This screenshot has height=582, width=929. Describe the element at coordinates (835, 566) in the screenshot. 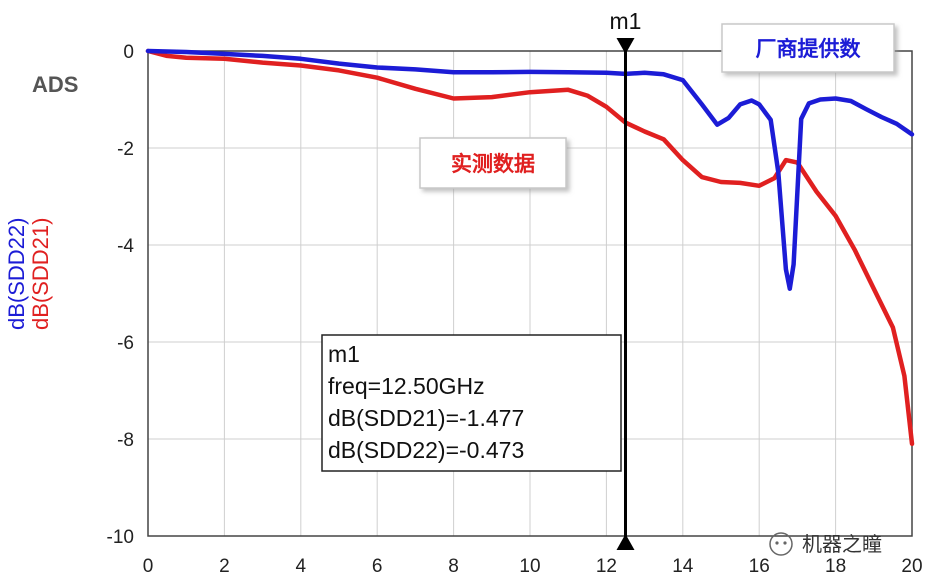

I see `x-tick-label: 18` at that location.